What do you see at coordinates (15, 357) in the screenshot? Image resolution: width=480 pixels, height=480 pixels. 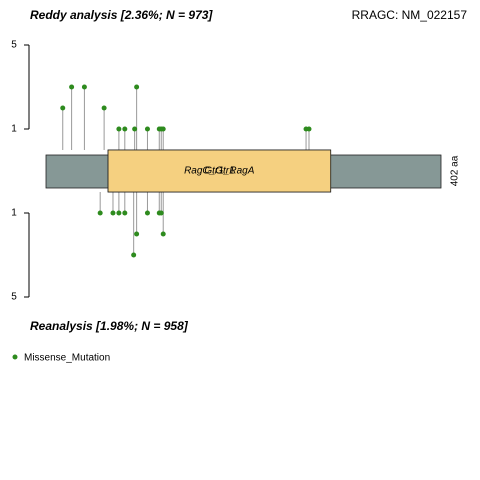 I see `legend-swatch` at bounding box center [15, 357].